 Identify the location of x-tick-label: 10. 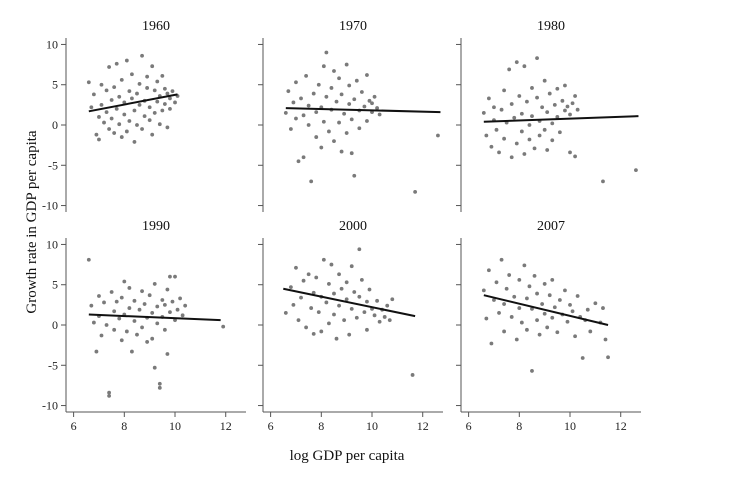
(175, 426).